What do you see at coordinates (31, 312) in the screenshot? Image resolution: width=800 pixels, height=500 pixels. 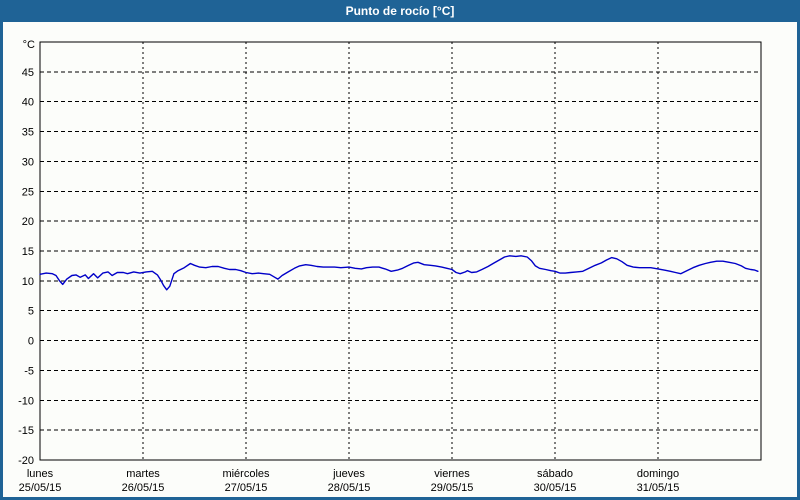 I see `y-tick-label: 5` at bounding box center [31, 312].